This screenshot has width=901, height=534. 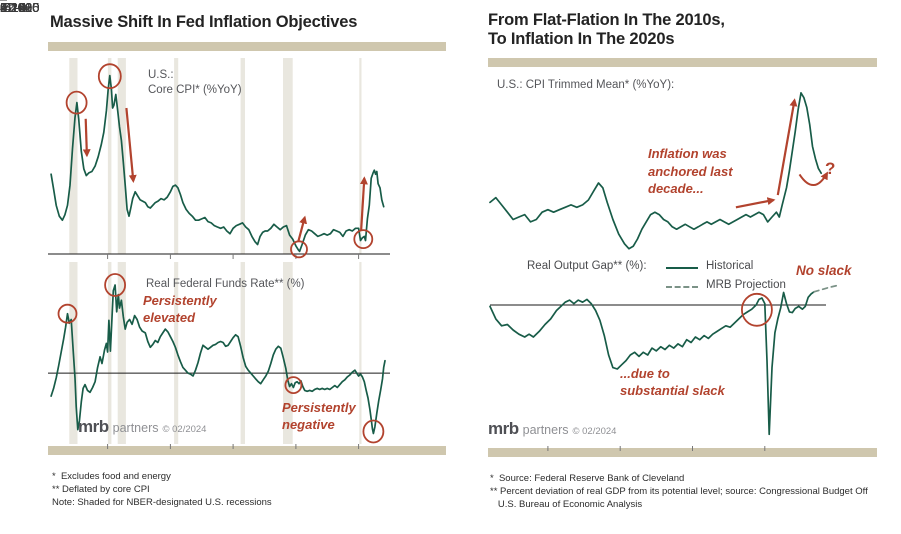 What do you see at coordinates (225, 284) in the screenshot?
I see `real-fed-funds-chart-label: Real Federal Funds Rate** (%)` at bounding box center [225, 284].